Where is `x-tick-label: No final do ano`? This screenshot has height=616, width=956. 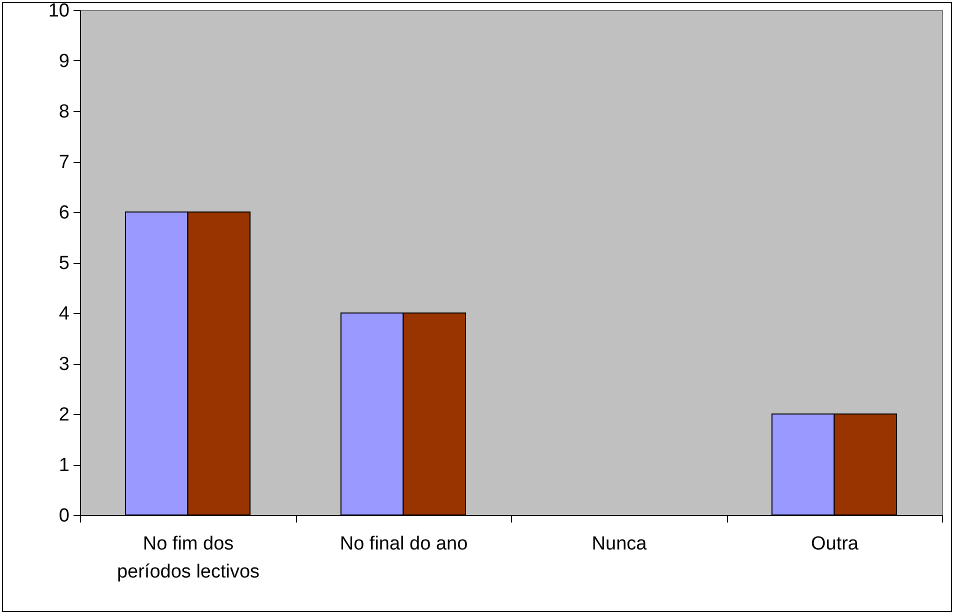
x-tick-label: No final do ano is located at coordinates (404, 544).